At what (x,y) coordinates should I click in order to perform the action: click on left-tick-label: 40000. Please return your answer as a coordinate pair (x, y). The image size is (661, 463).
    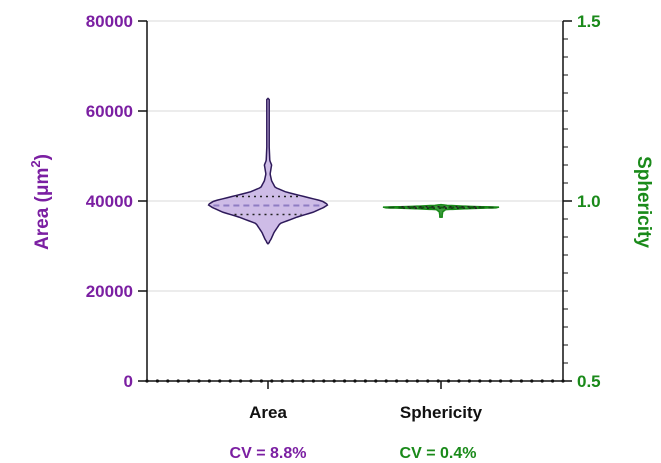
    Looking at the image, I should click on (109, 201).